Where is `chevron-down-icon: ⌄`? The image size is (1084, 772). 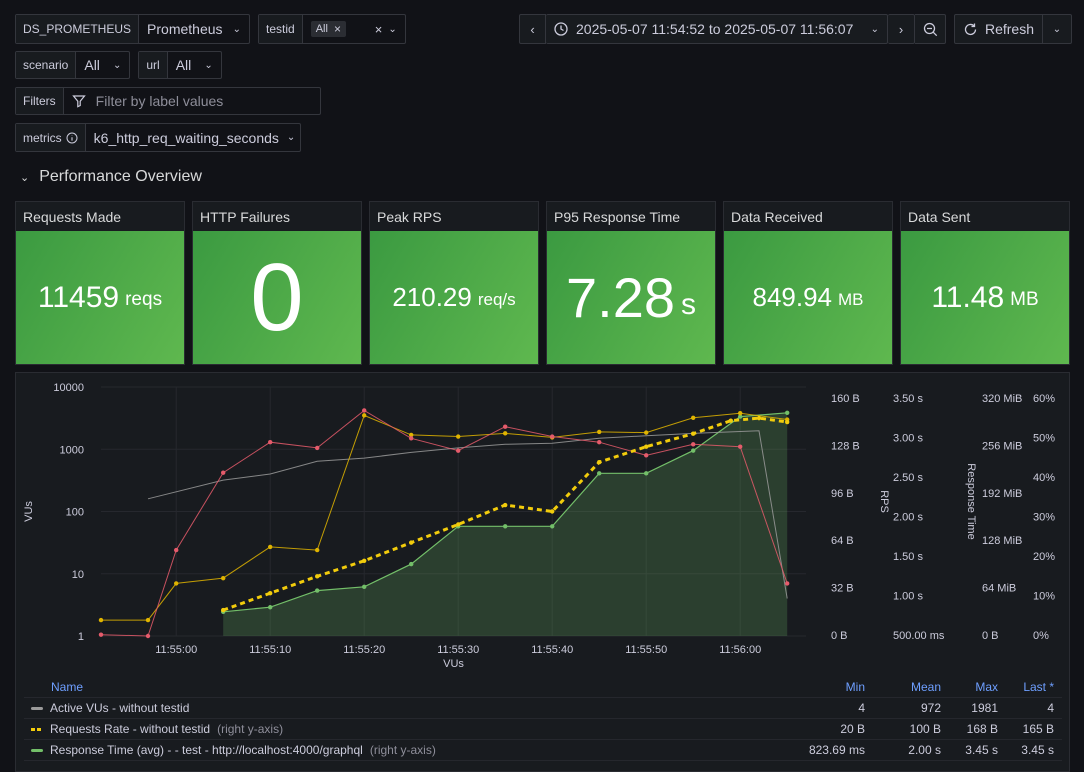
chevron-down-icon: ⌄ is located at coordinates (237, 29).